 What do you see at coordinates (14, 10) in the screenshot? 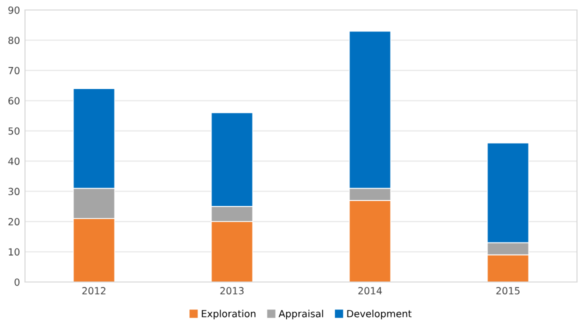
I see `y-tick-label: 90` at bounding box center [14, 10].